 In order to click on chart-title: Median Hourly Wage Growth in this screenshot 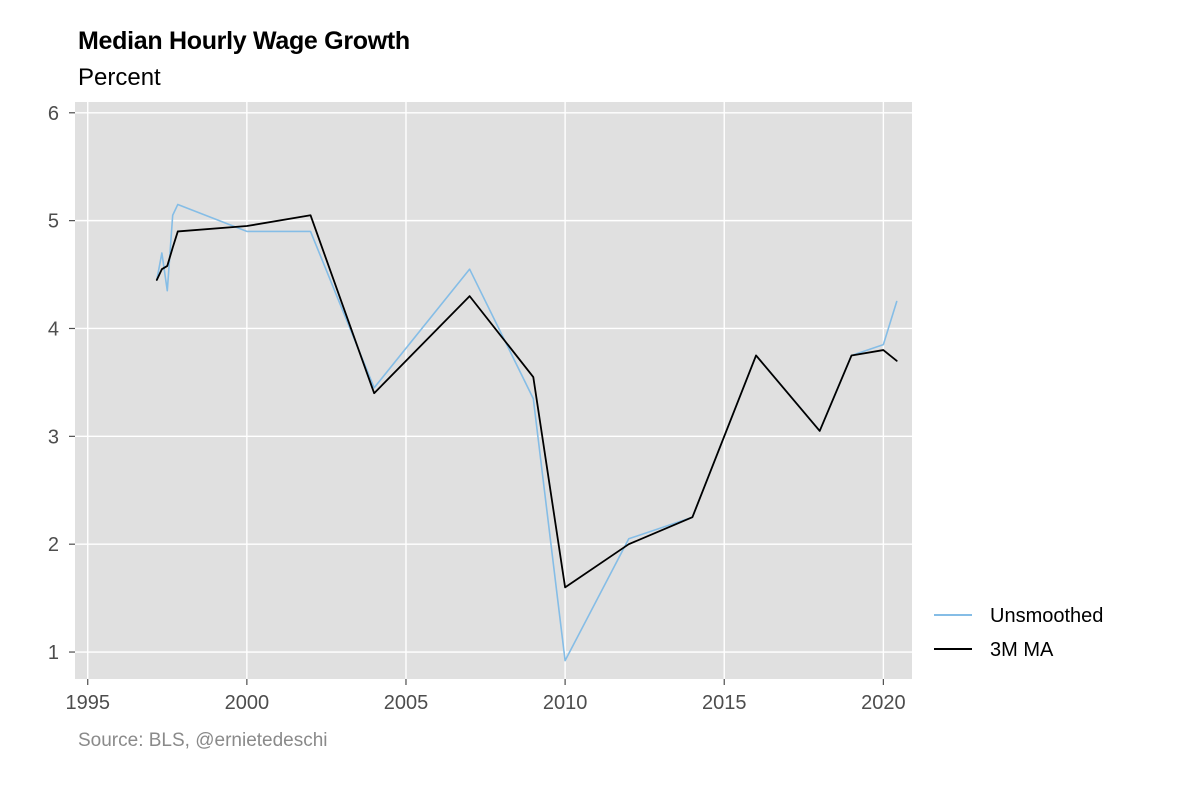, I will do `click(244, 41)`.